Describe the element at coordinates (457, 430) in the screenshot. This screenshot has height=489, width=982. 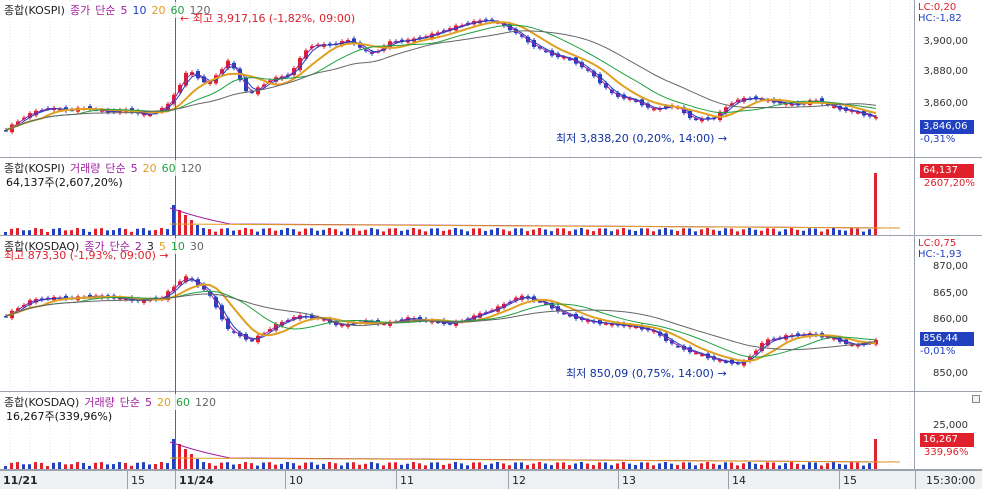
I see `kosdaq-volume-plot: 종합(KOSDAQ) 거래량 단순 5 20 60 120 16,267주(339,96%)` at that location.